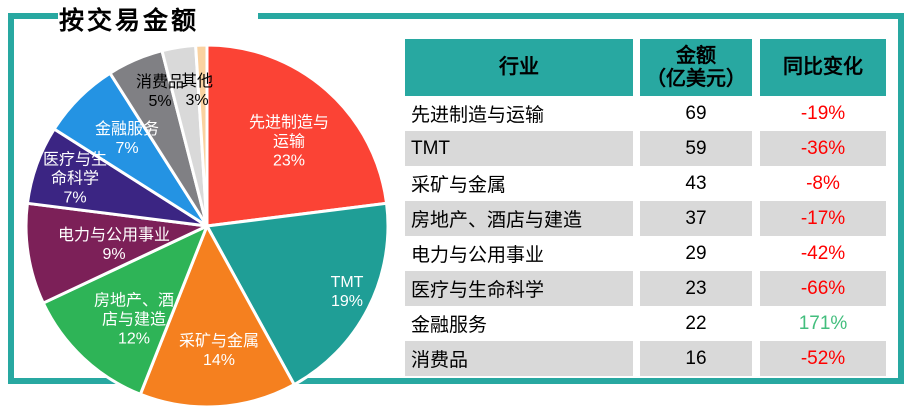 The width and height of the screenshot is (912, 413). I want to click on table-cell-amount: 43, so click(696, 183).